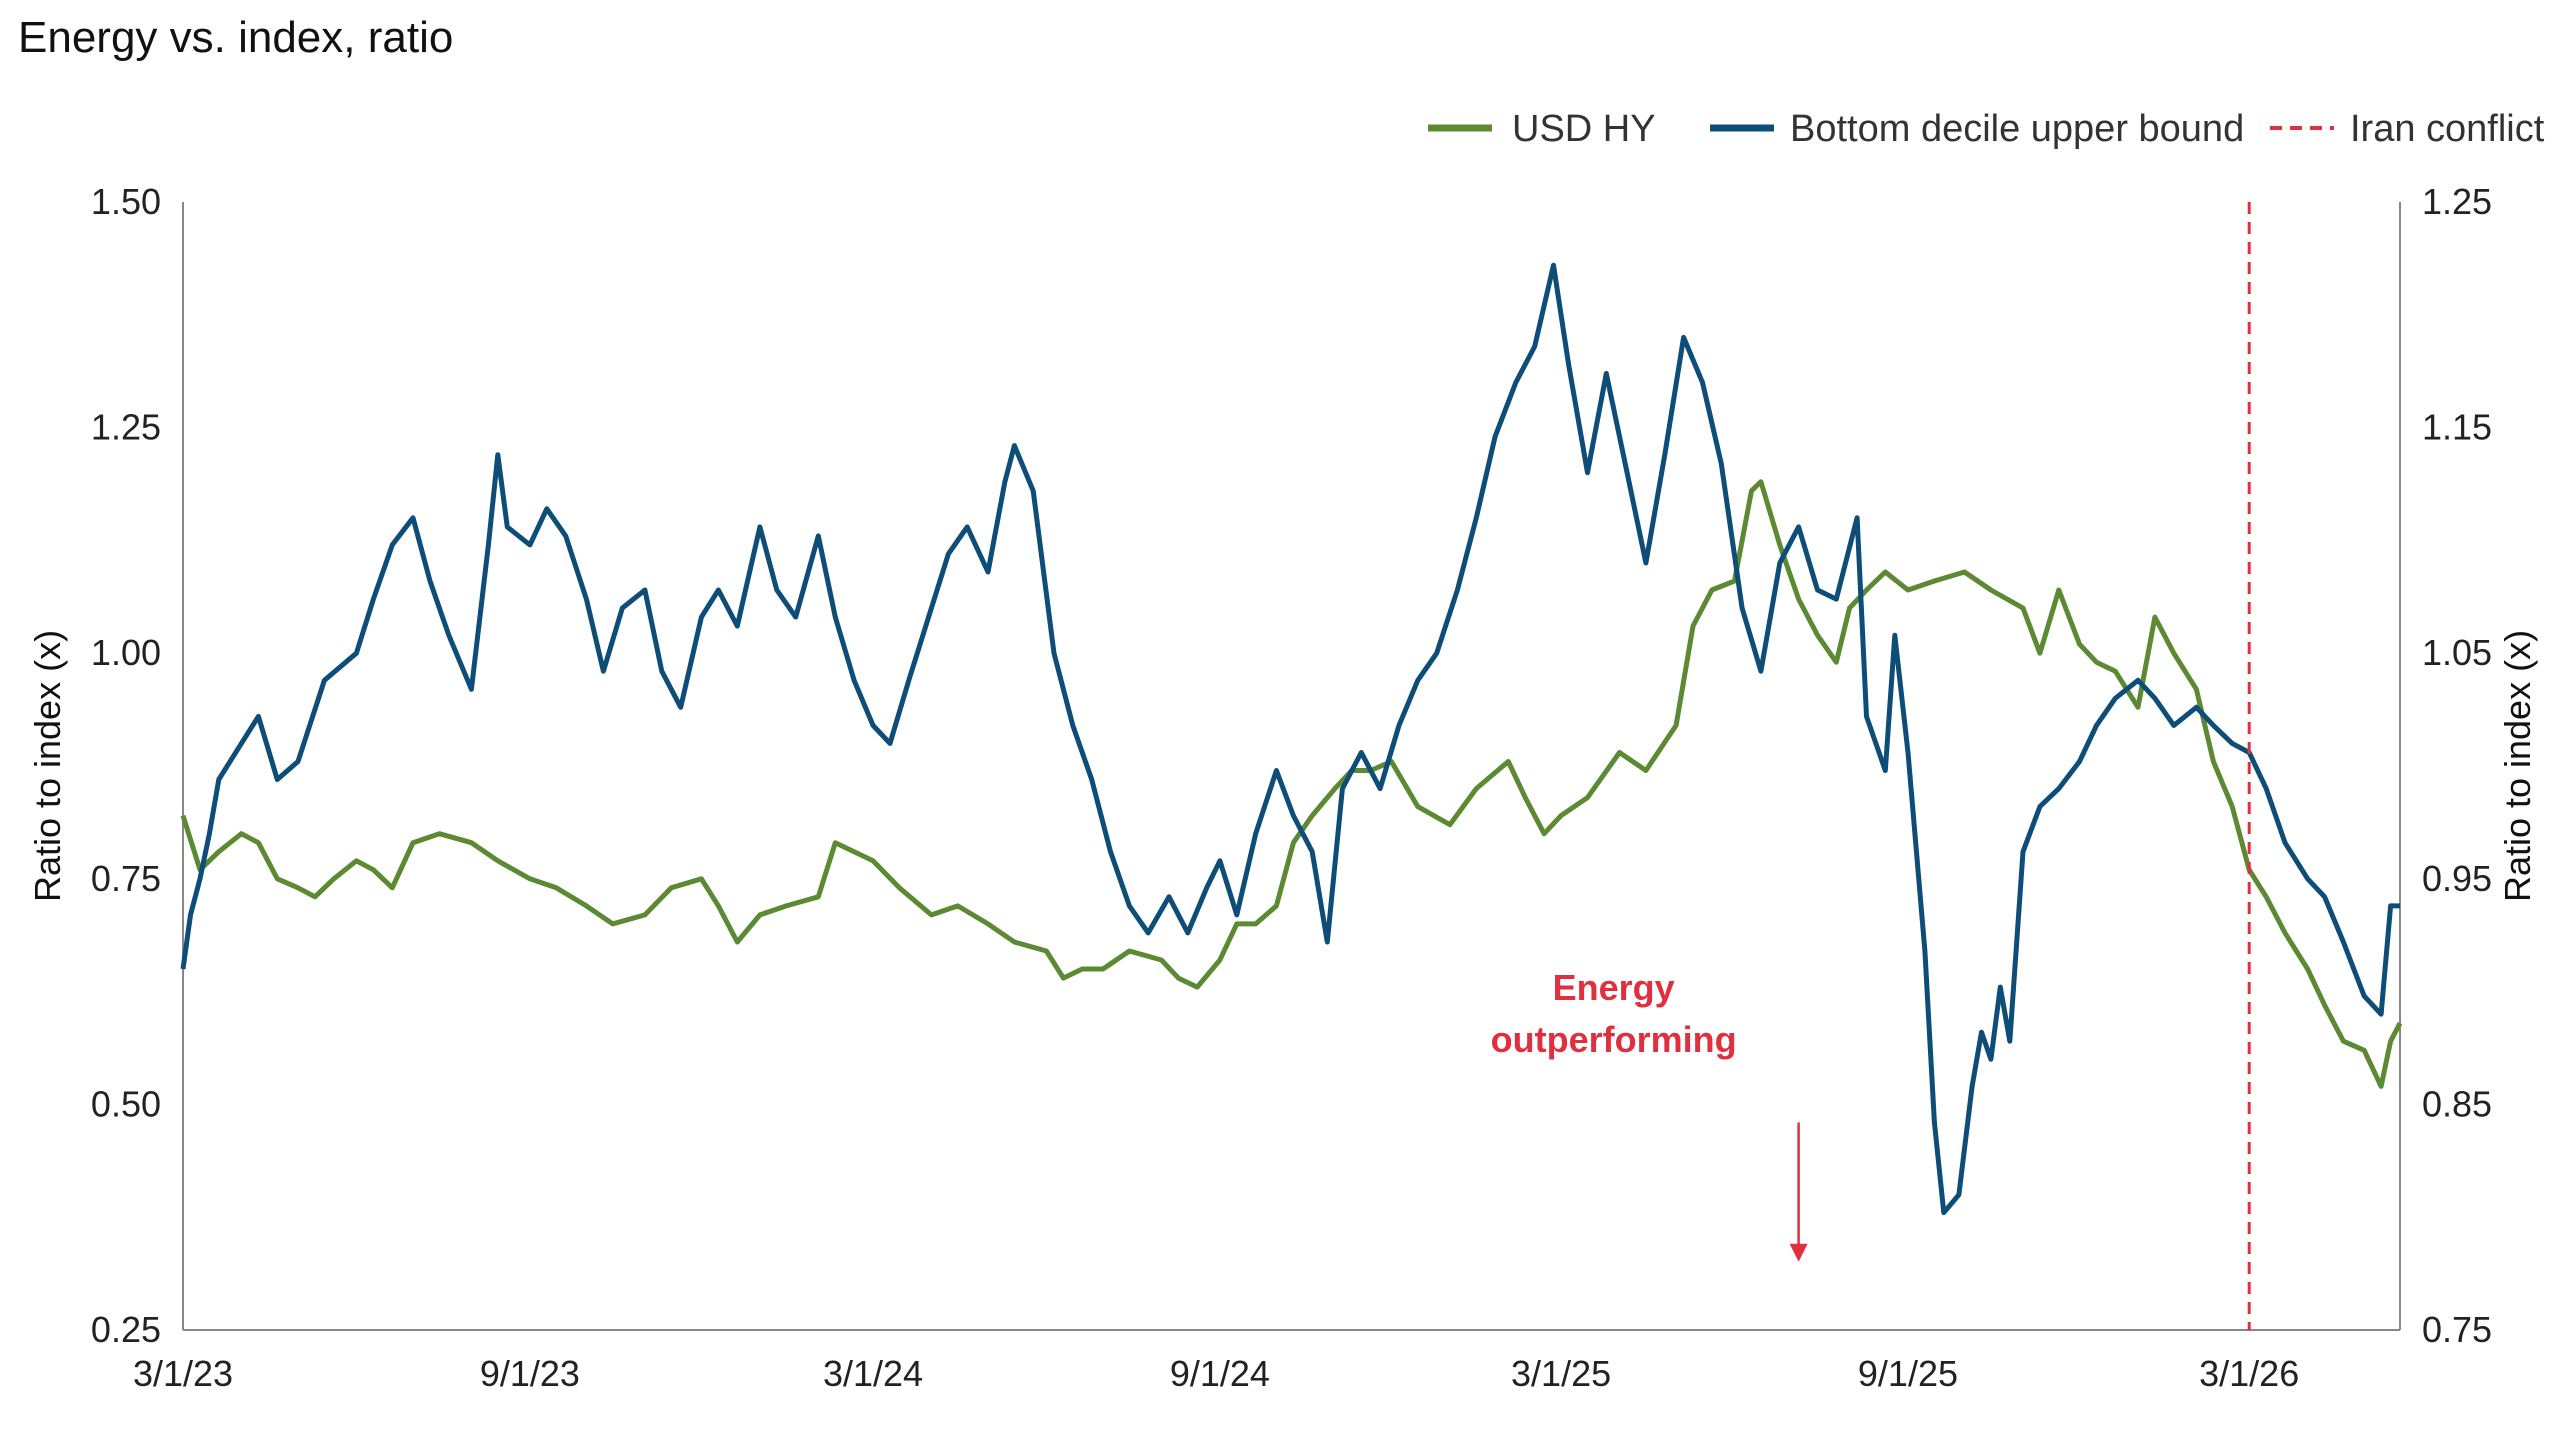 The width and height of the screenshot is (2560, 1440). What do you see at coordinates (2447, 129) in the screenshot?
I see `legend-label-iran-conflict: Iran conflict` at bounding box center [2447, 129].